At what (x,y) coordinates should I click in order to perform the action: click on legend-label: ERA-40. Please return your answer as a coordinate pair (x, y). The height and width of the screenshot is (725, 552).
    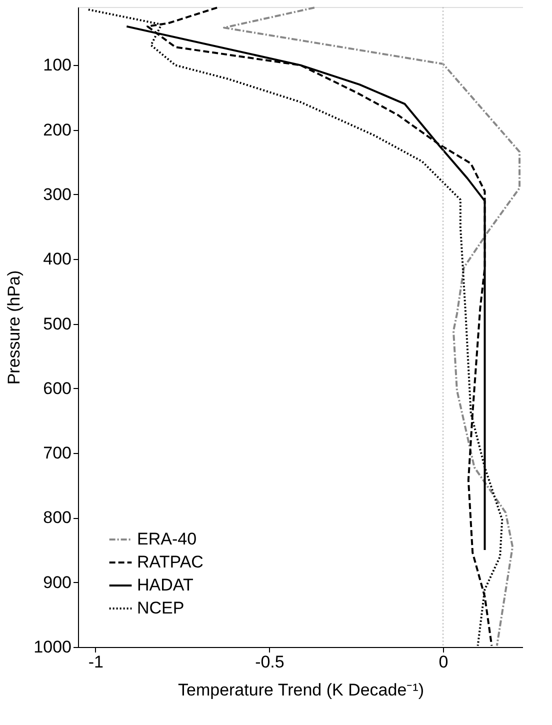
    Looking at the image, I should click on (167, 539).